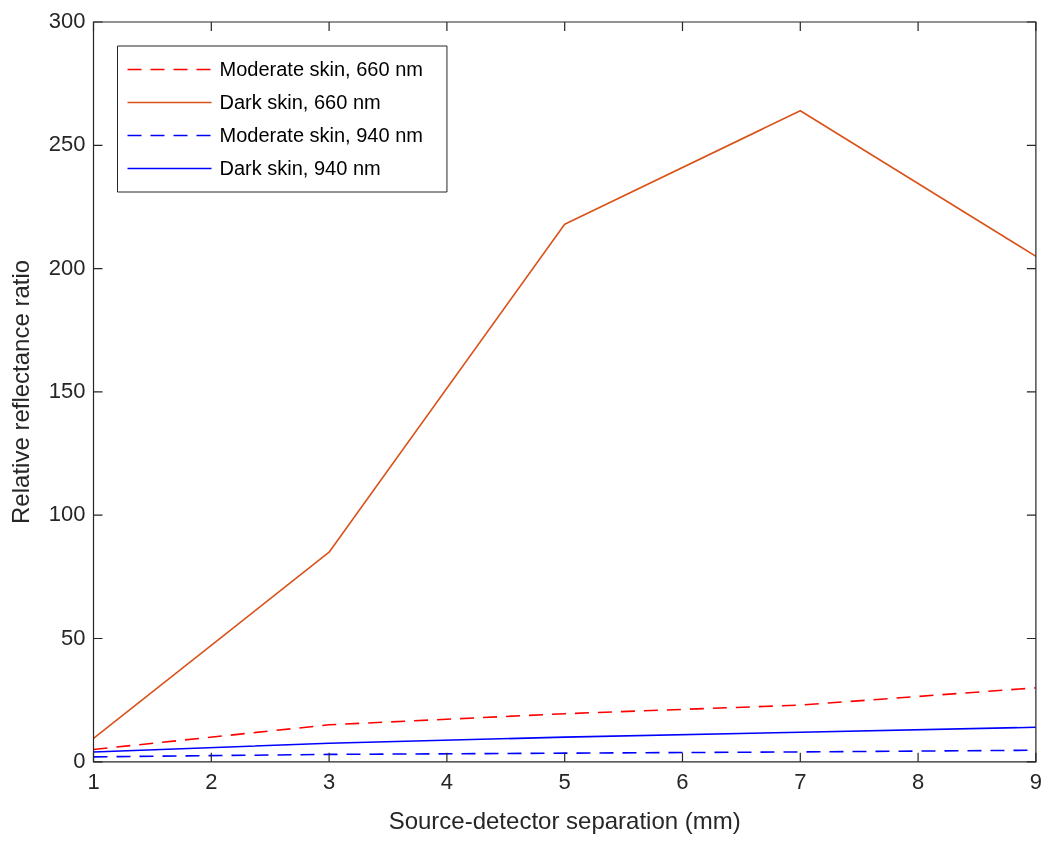 The image size is (1050, 845). Describe the element at coordinates (67, 514) in the screenshot. I see `y-tick-label: 100` at that location.